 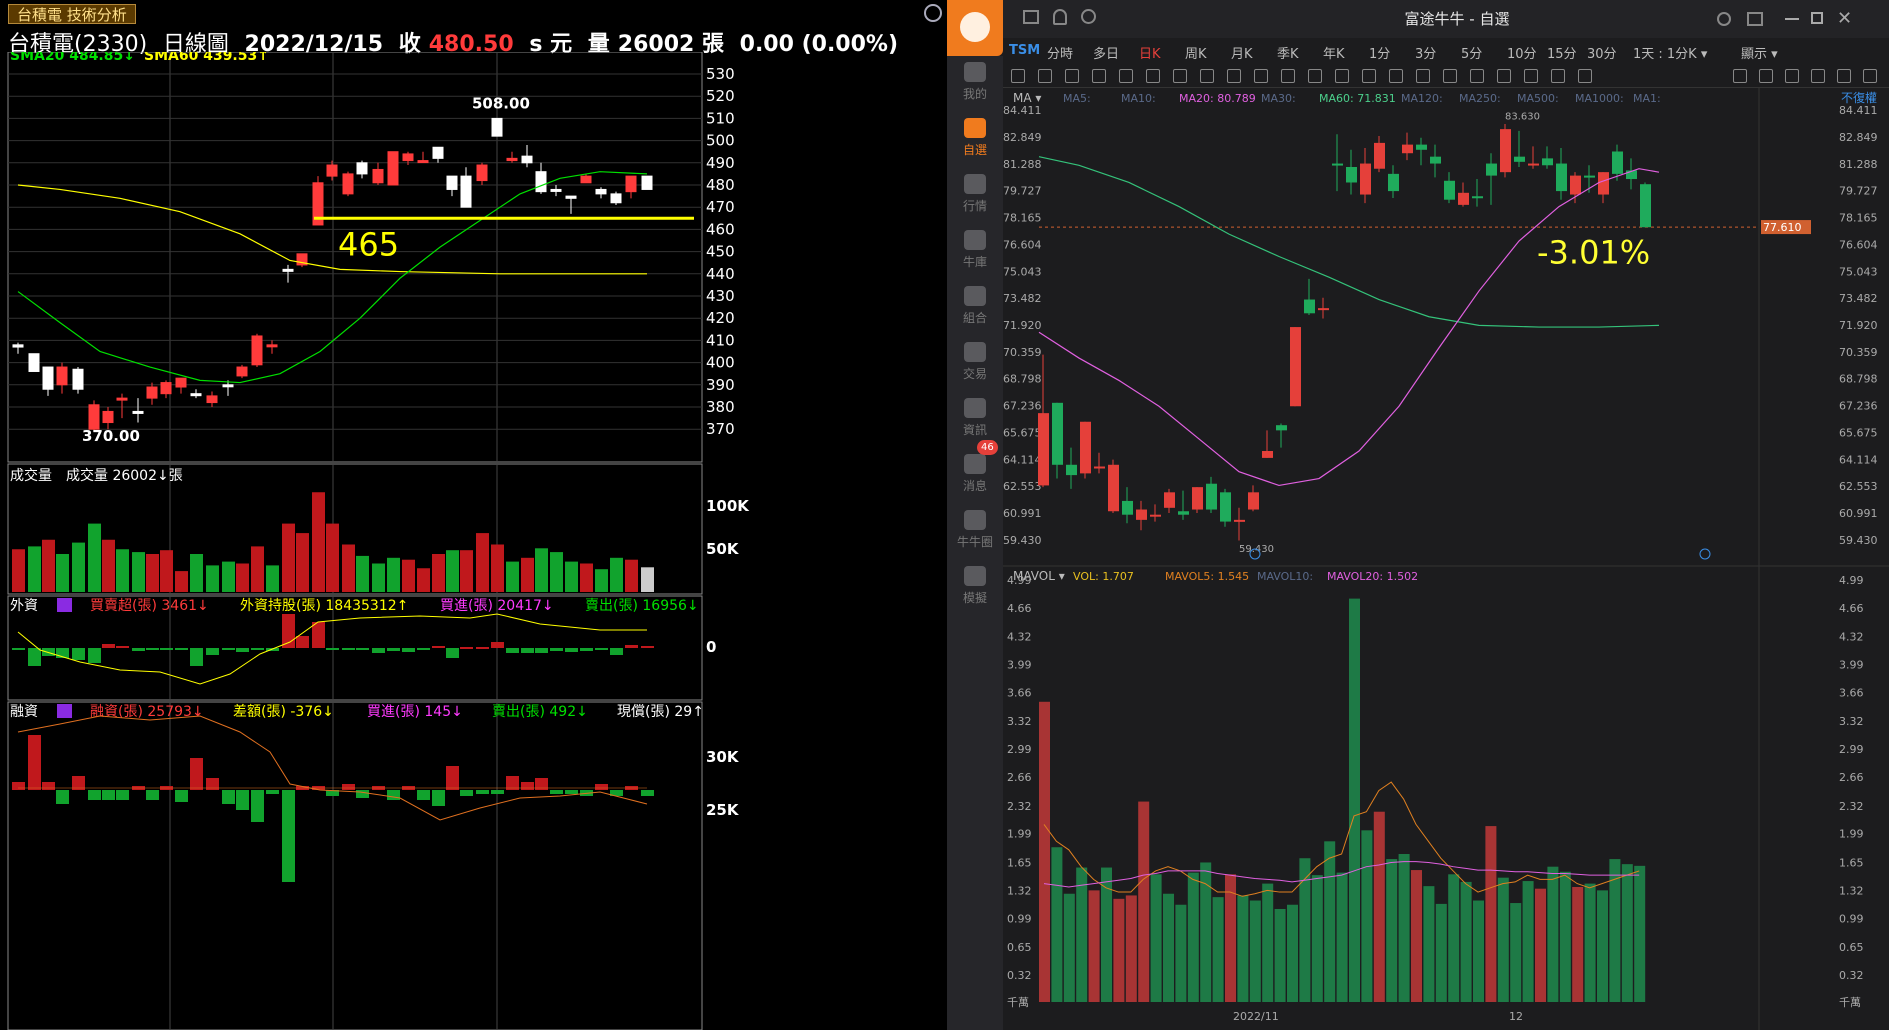 What do you see at coordinates (975, 362) in the screenshot?
I see `sidenav-item-5: 交易` at bounding box center [975, 362].